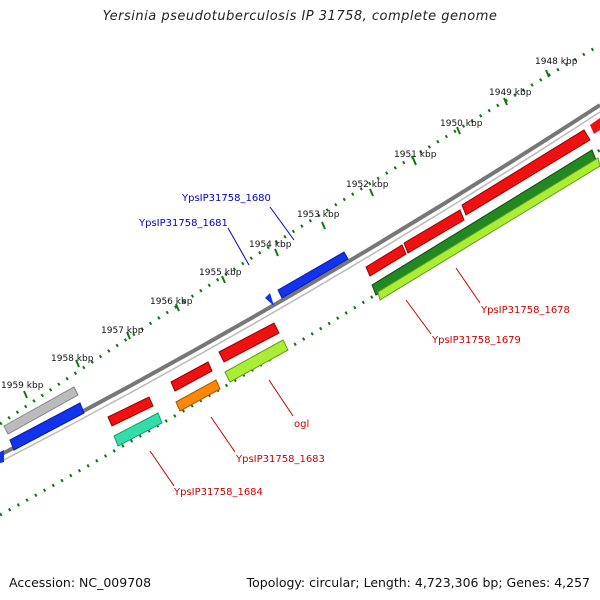 The width and height of the screenshot is (600, 600). What do you see at coordinates (367, 185) in the screenshot?
I see `tick-label-1952: 1952 kbp` at bounding box center [367, 185].